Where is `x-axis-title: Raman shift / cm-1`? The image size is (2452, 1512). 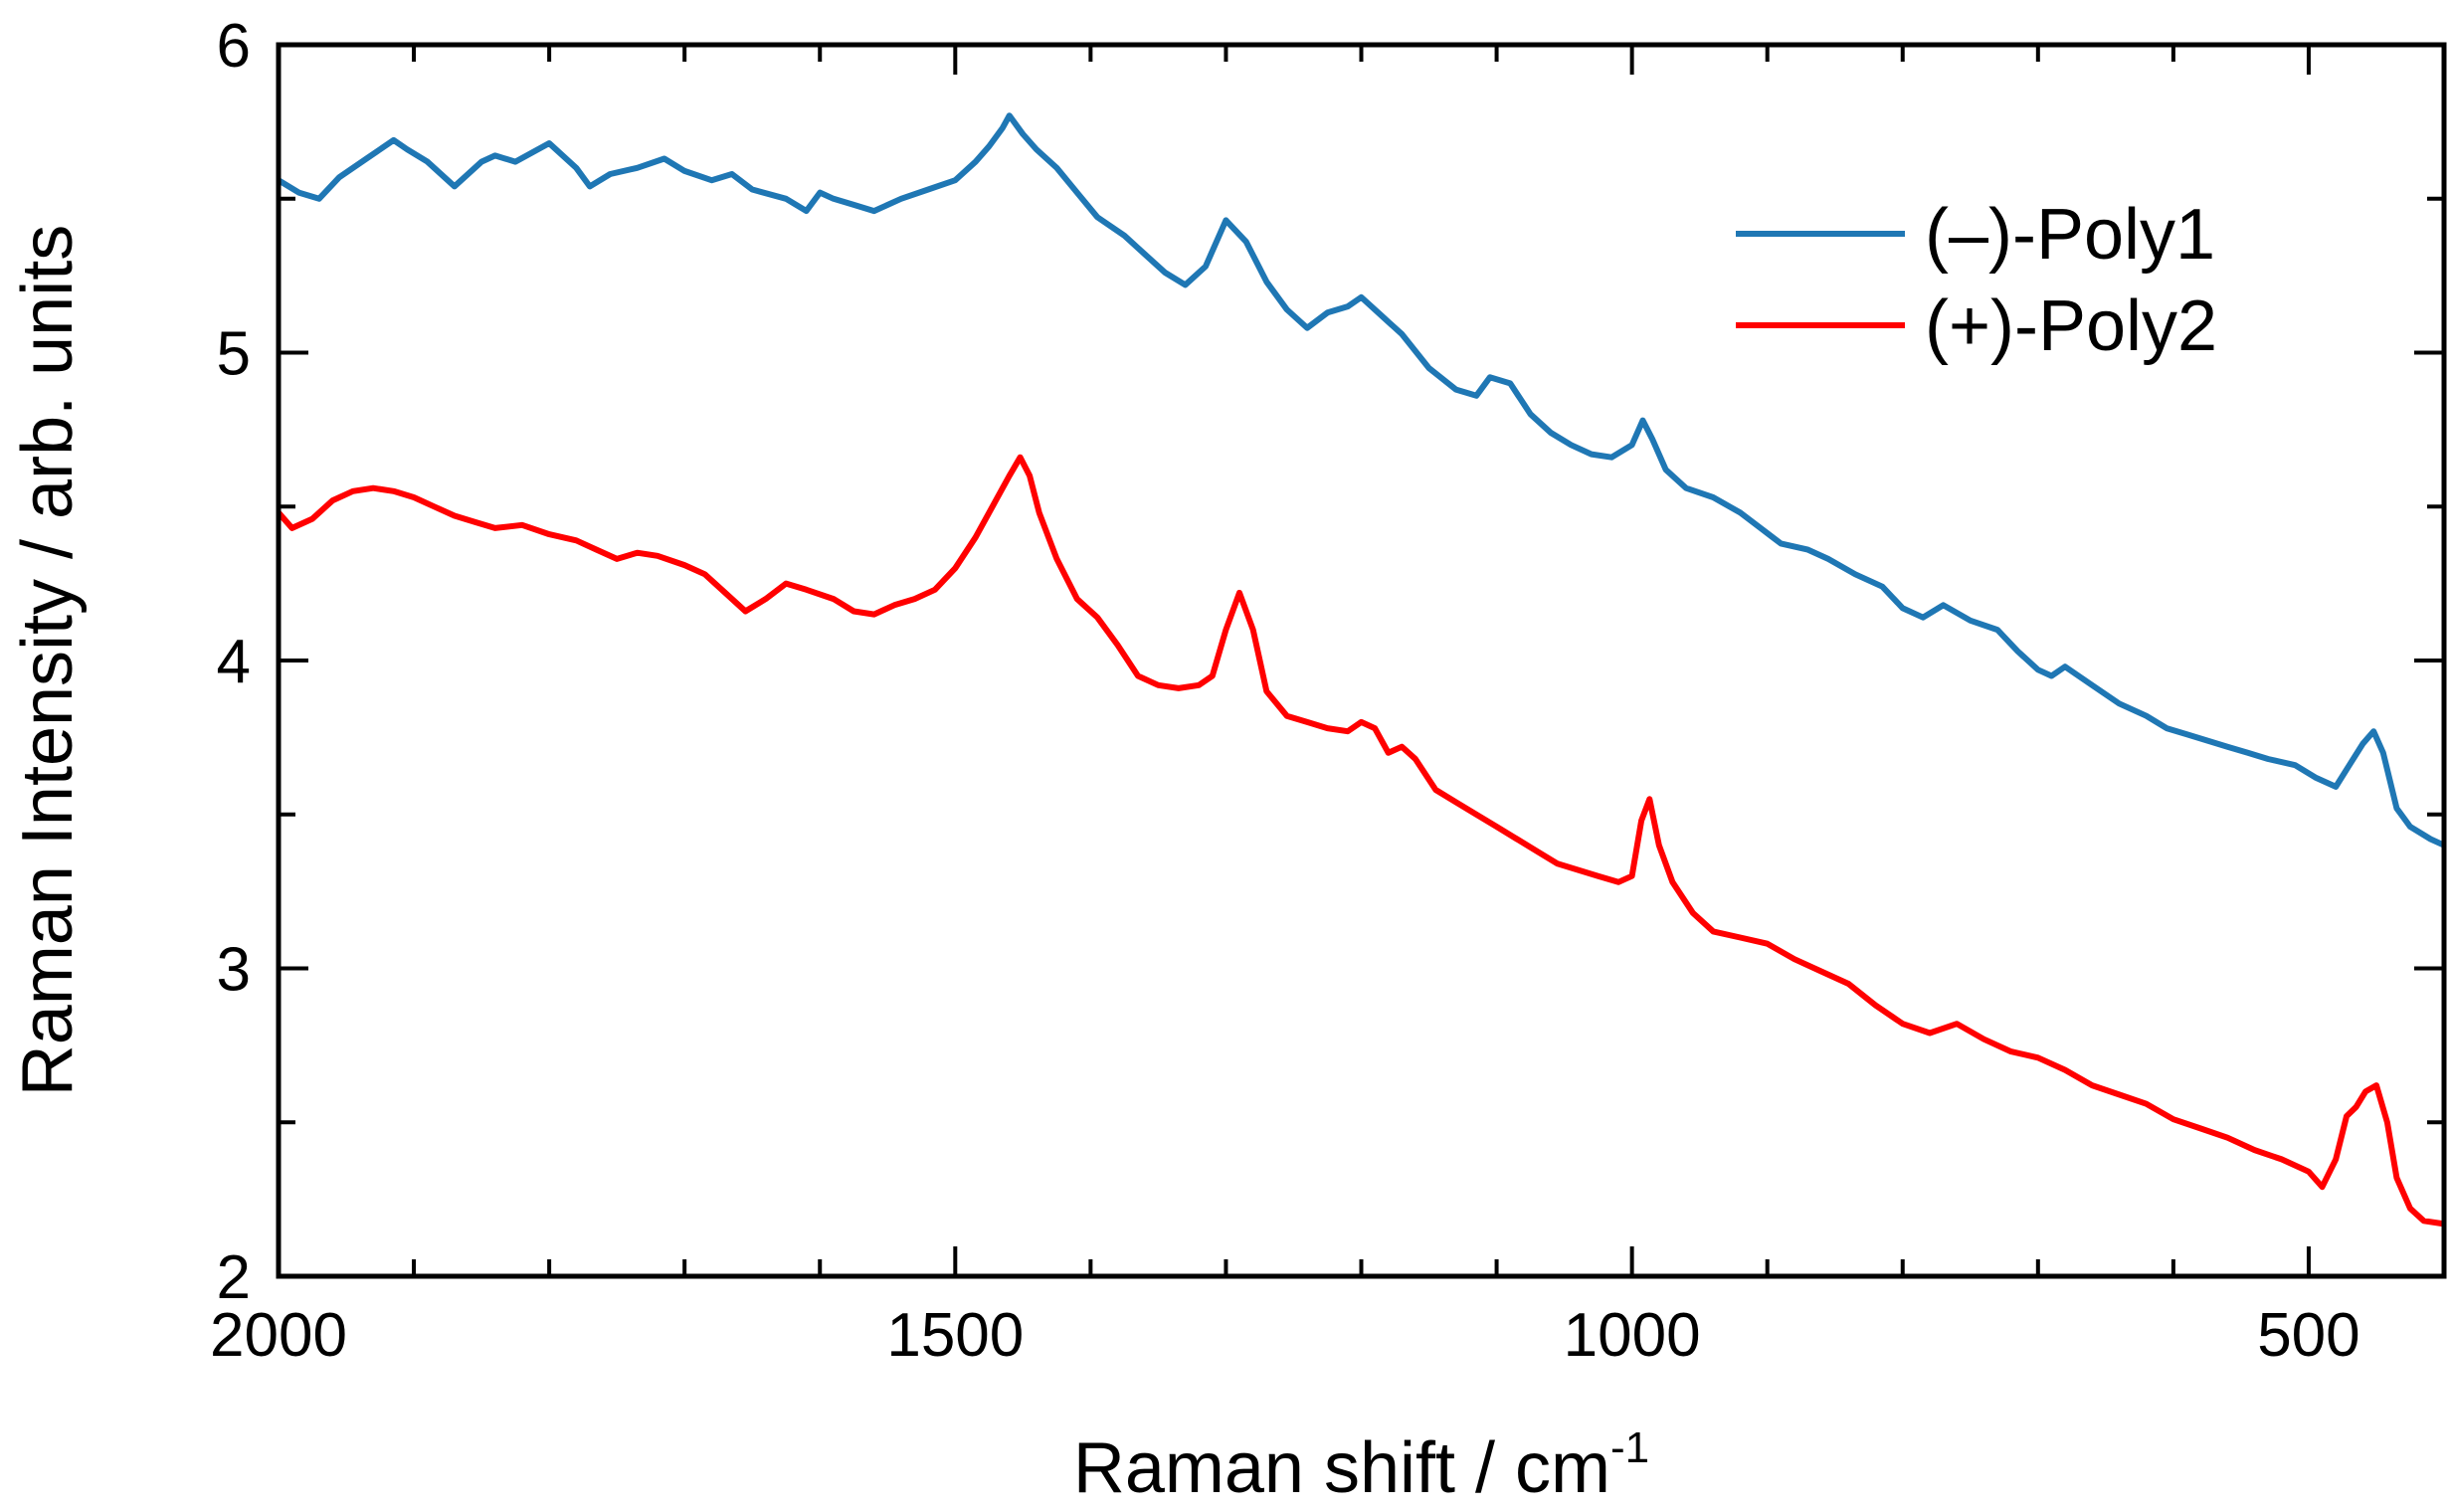 x-axis-title: Raman shift / cm-1 is located at coordinates (1361, 1466).